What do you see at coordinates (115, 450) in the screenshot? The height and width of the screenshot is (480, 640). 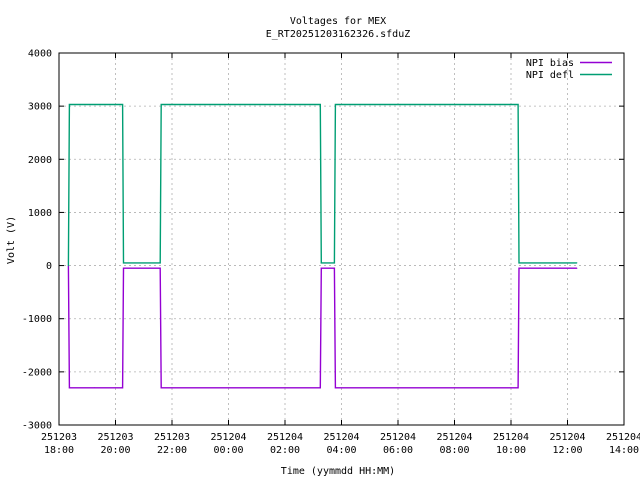 I see `x-tick-time-label: 20:00` at bounding box center [115, 450].